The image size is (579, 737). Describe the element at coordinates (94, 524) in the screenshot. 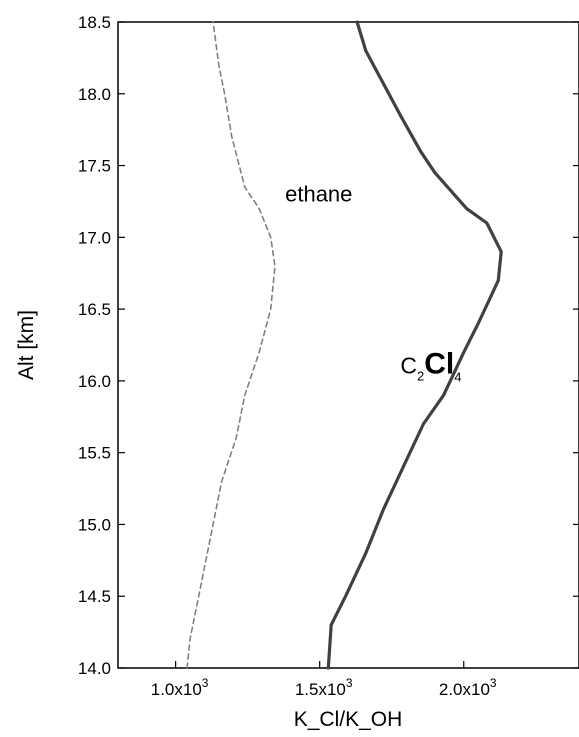

I see `y-tick-label: 15.0` at that location.